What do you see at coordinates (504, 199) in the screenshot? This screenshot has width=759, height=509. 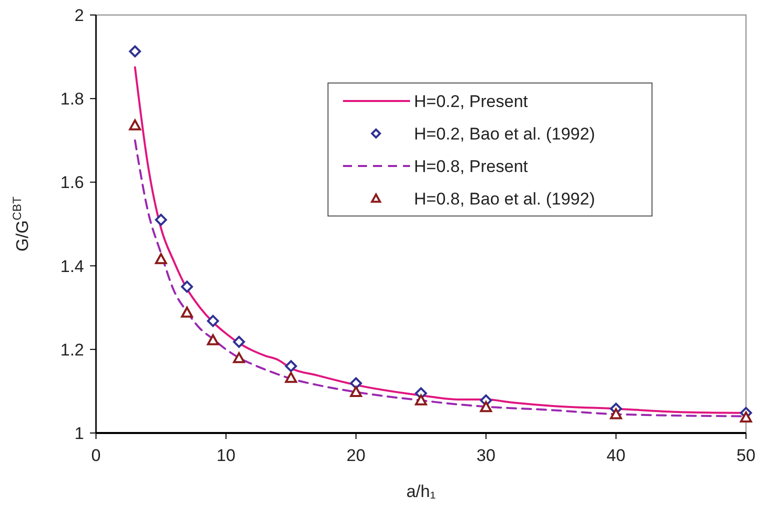 I see `legend-label: H=0.8, Bao et al. (1992)` at bounding box center [504, 199].